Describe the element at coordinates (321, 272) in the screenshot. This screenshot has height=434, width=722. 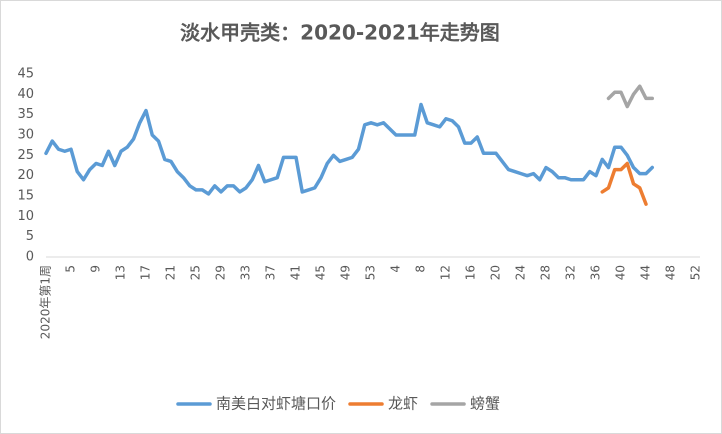
I see `x-tick-label: 45` at that location.